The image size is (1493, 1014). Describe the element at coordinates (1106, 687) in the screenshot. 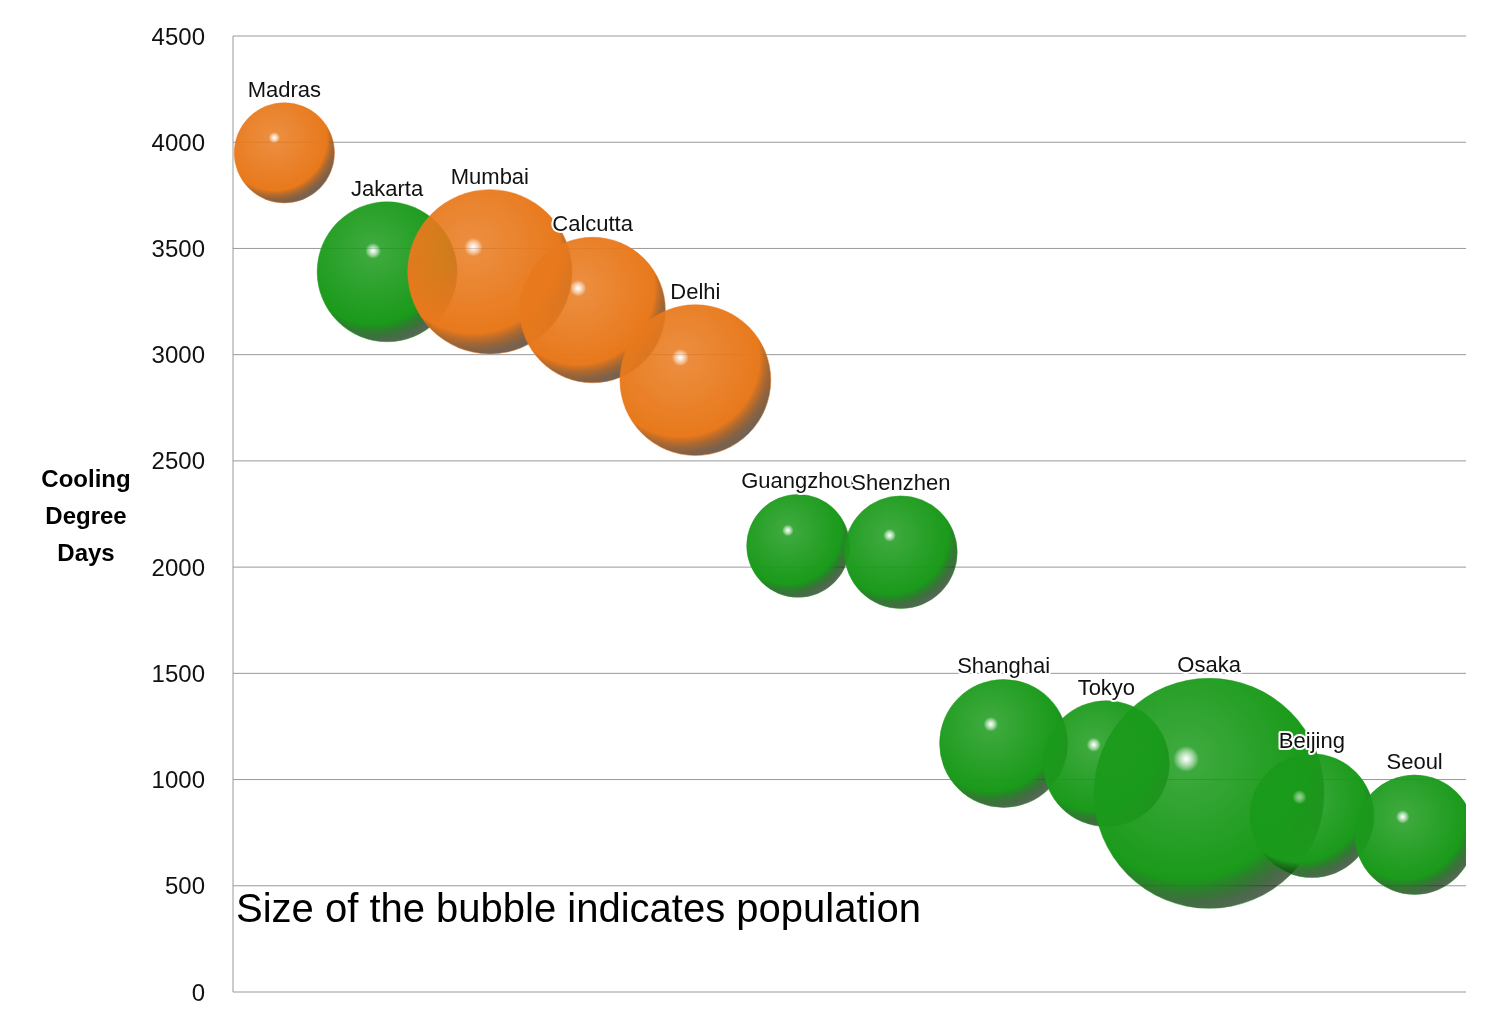

I see `data-label: Tokyo` at that location.